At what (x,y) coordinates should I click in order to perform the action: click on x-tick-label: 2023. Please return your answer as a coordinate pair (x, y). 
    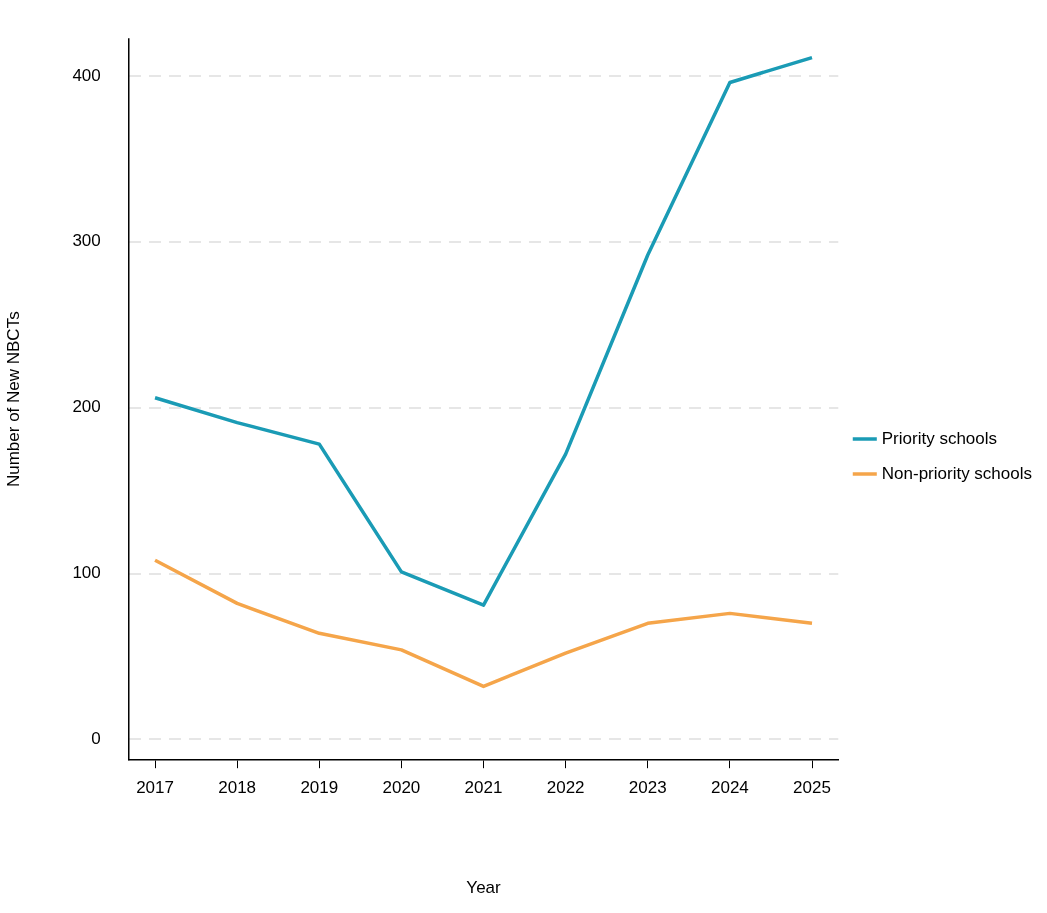
    Looking at the image, I should click on (647, 788).